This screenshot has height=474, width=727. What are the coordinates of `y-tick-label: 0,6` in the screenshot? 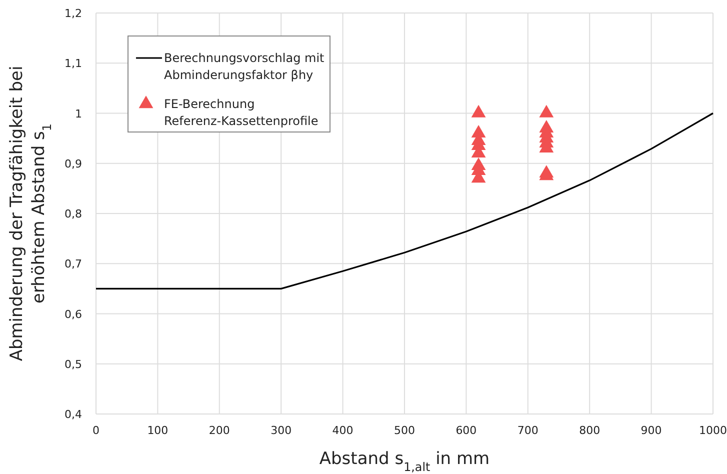 It's located at (73, 314).